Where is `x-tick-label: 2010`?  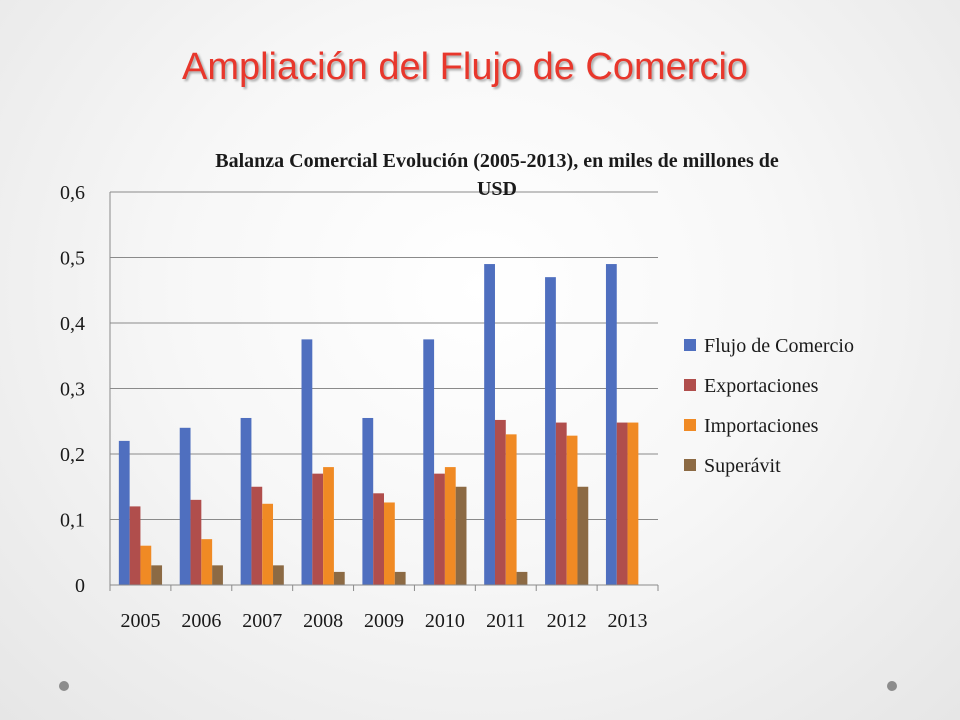 x-tick-label: 2010 is located at coordinates (445, 621).